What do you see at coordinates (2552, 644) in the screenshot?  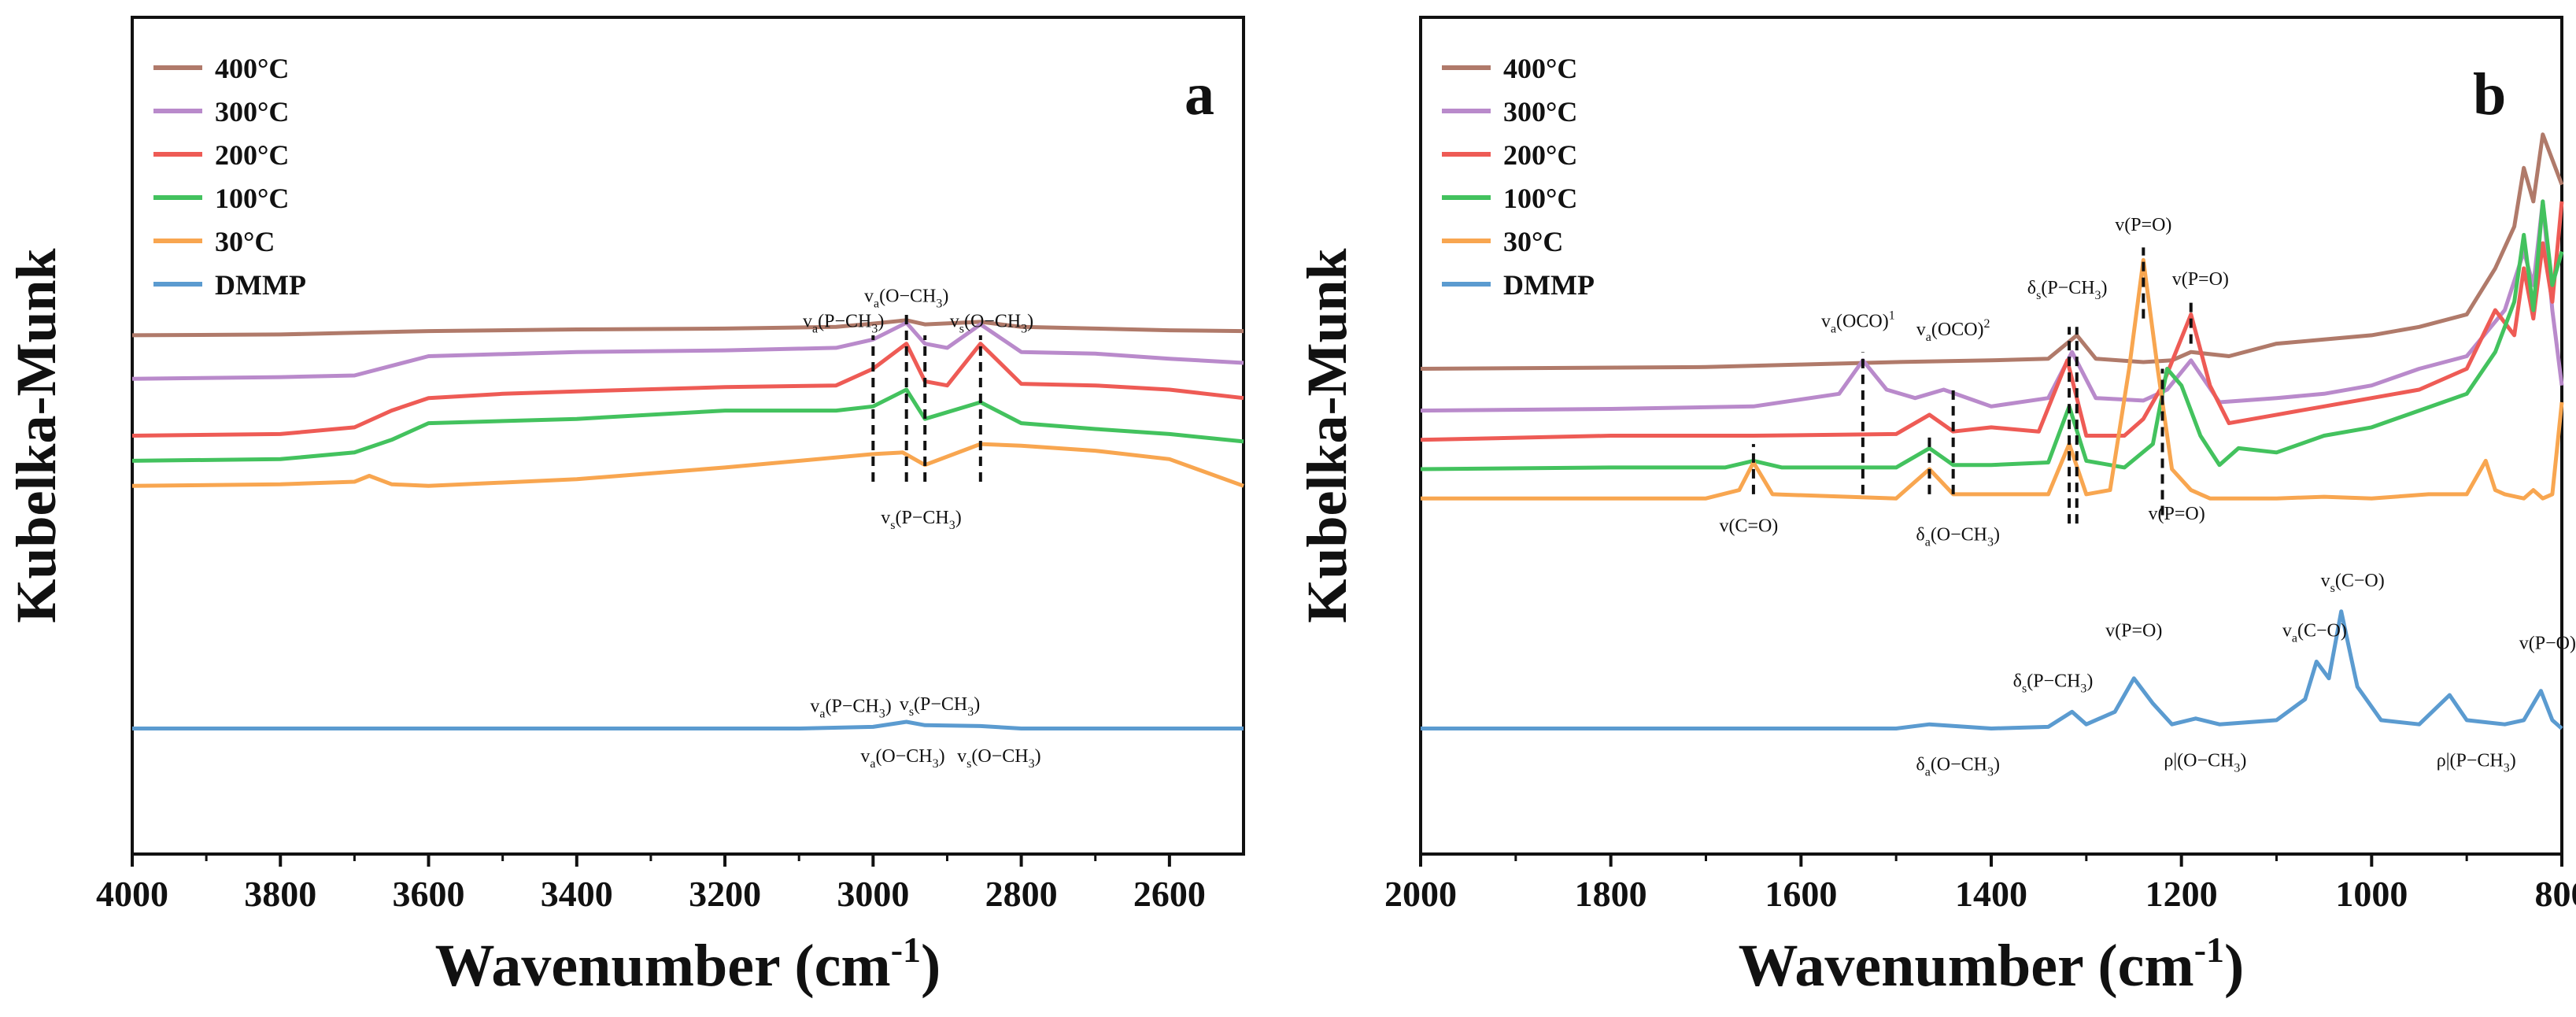 I see `annotation-text: (P−O)` at bounding box center [2552, 644].